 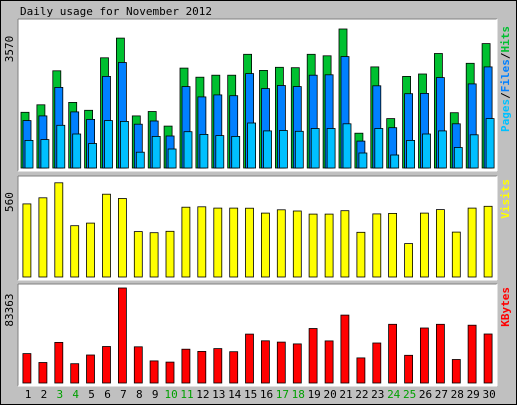 What do you see at coordinates (9, 202) in the screenshot?
I see `y-max-label: 560` at bounding box center [9, 202].